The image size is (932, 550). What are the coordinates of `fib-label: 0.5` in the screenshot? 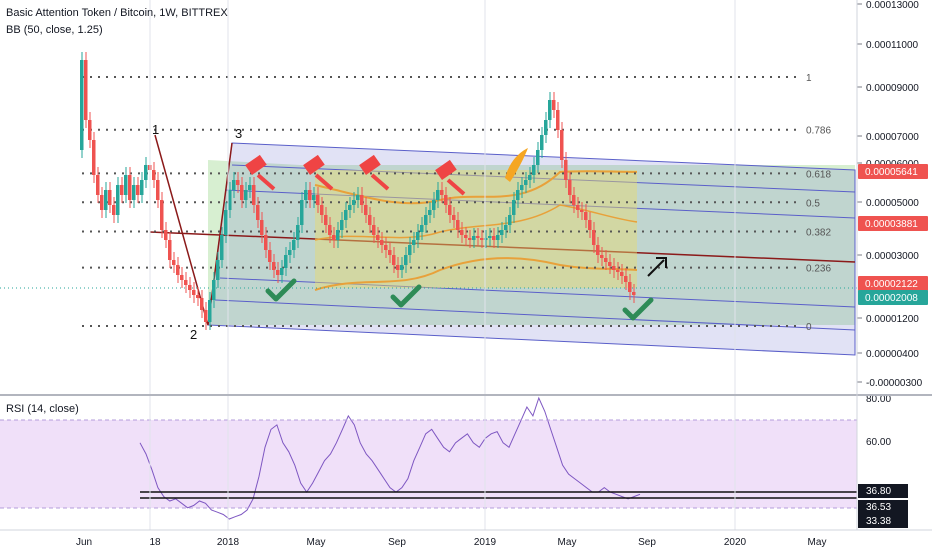 It's located at (813, 203).